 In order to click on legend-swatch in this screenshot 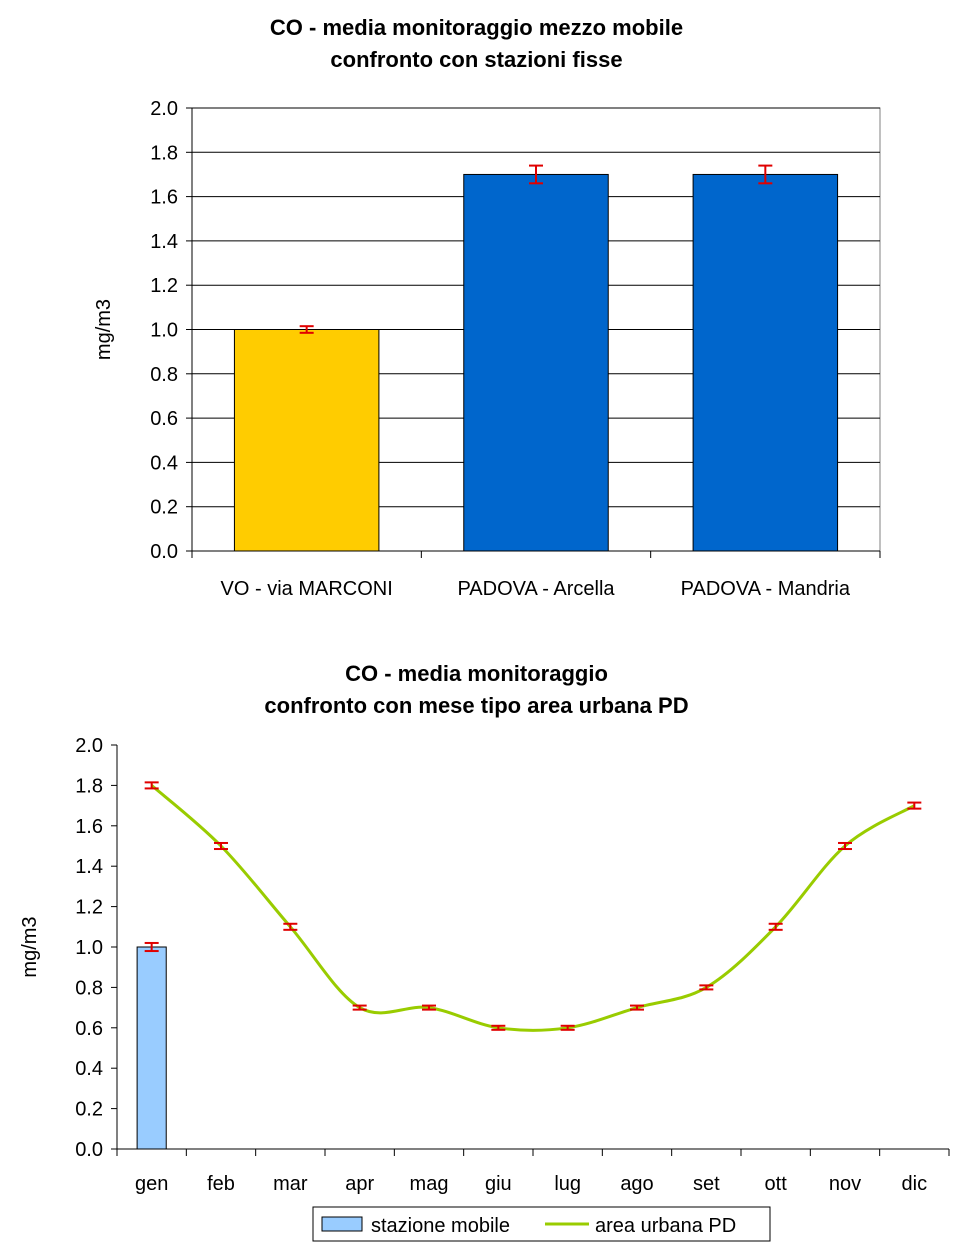, I will do `click(342, 1224)`.